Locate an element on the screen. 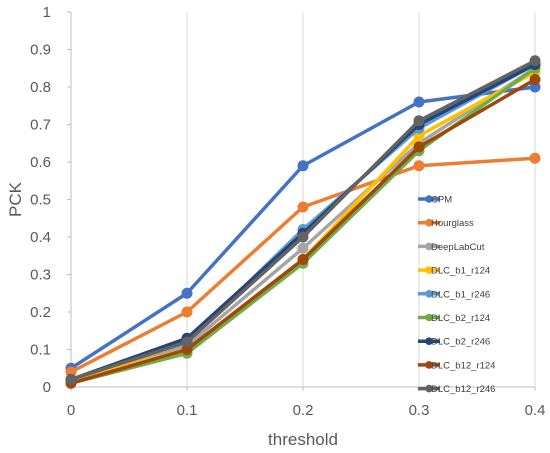 The height and width of the screenshot is (453, 550). y-tick-label: 0.3 is located at coordinates (40, 275).